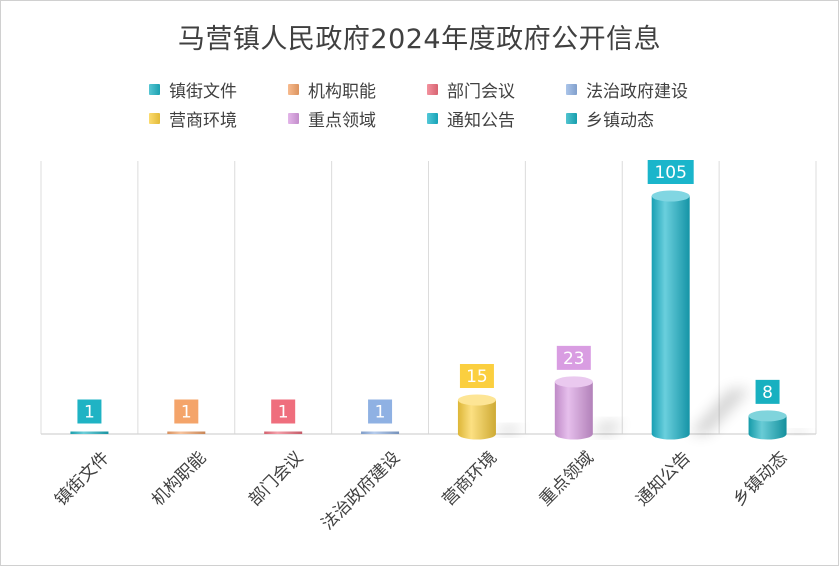 The height and width of the screenshot is (566, 839). What do you see at coordinates (481, 121) in the screenshot?
I see `legend-label: 通知公告` at bounding box center [481, 121].